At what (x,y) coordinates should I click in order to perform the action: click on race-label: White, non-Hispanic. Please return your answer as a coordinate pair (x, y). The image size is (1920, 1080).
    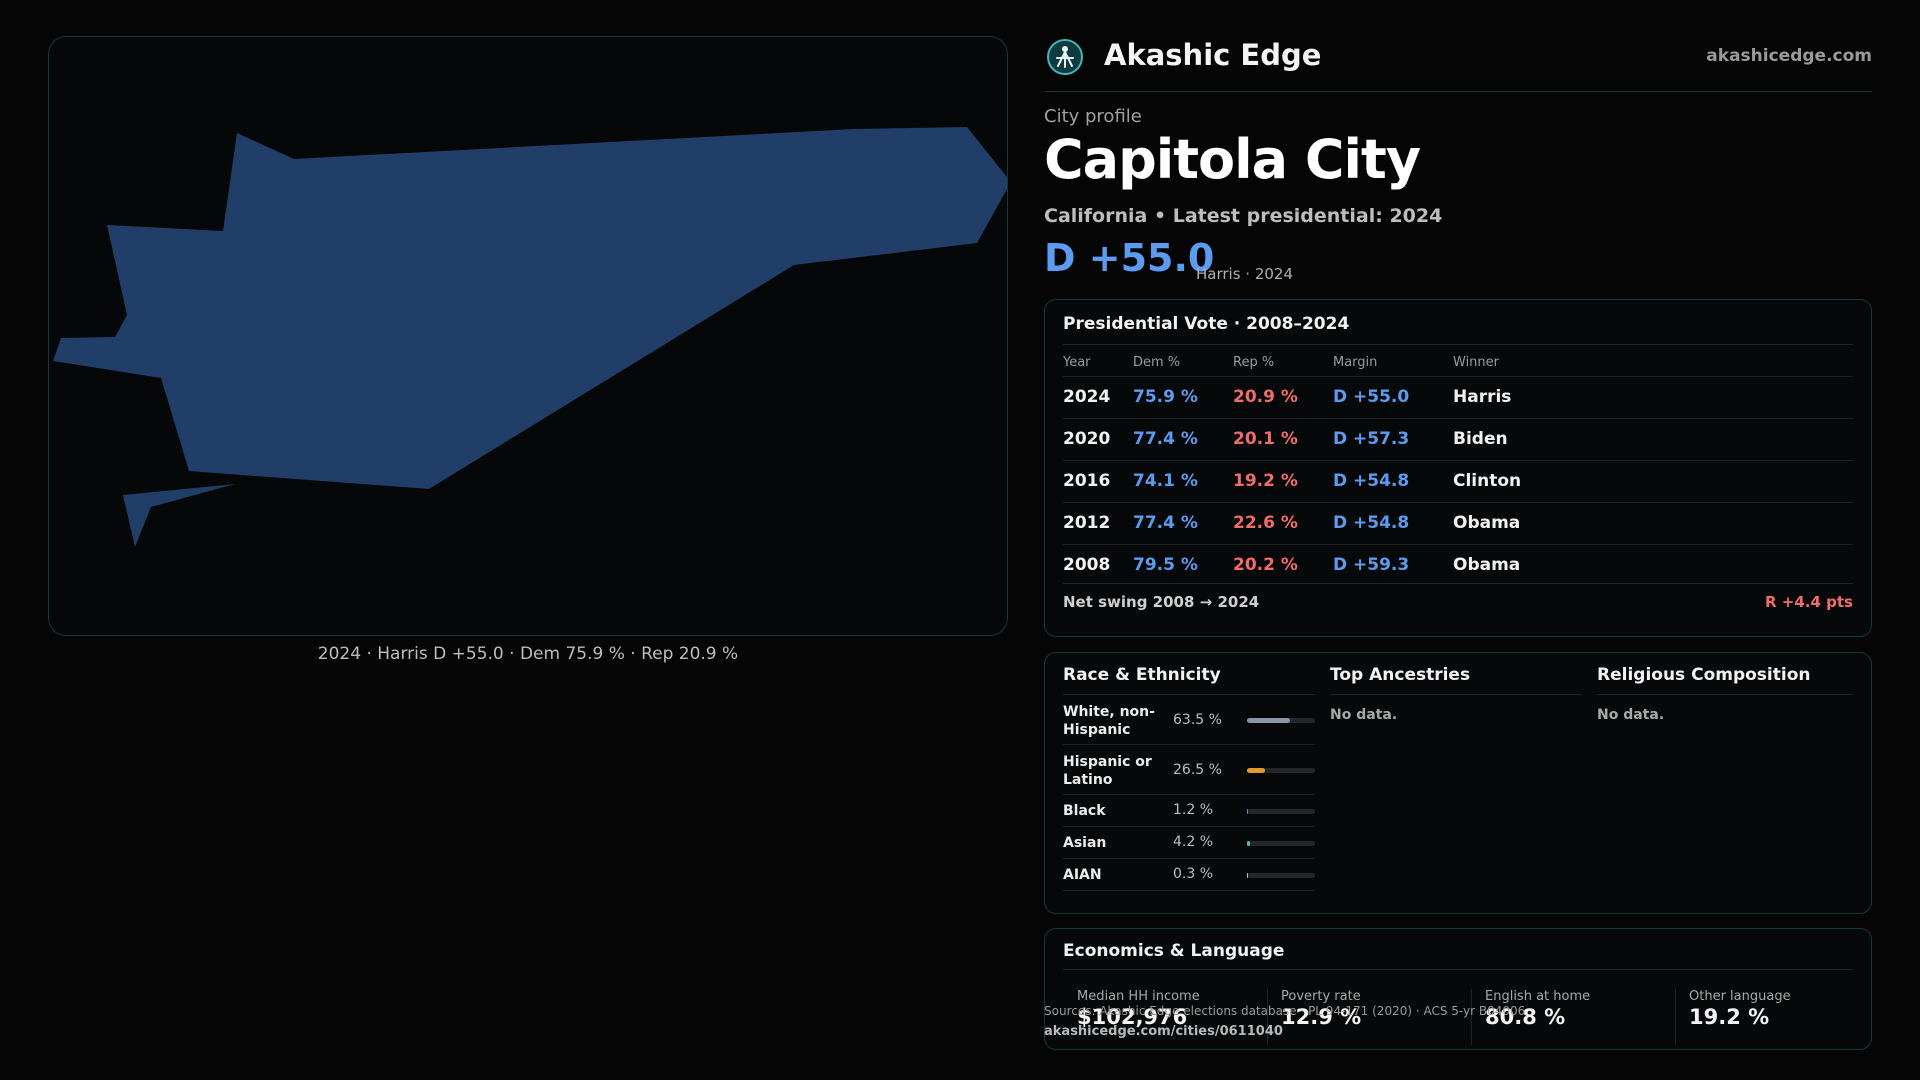
    Looking at the image, I should click on (1109, 721).